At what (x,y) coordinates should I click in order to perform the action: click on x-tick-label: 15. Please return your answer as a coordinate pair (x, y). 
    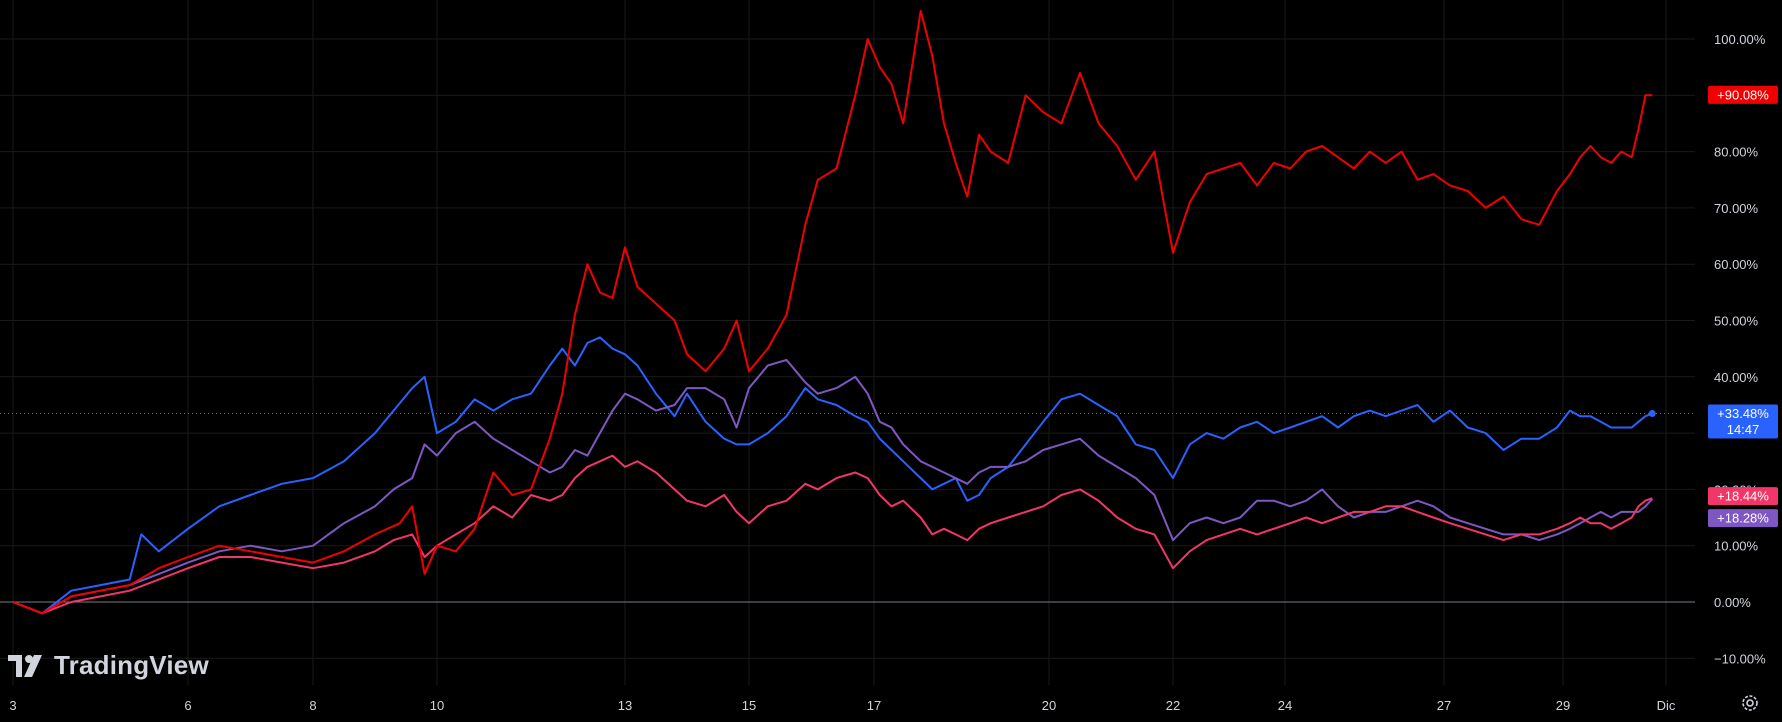
    Looking at the image, I should click on (749, 705).